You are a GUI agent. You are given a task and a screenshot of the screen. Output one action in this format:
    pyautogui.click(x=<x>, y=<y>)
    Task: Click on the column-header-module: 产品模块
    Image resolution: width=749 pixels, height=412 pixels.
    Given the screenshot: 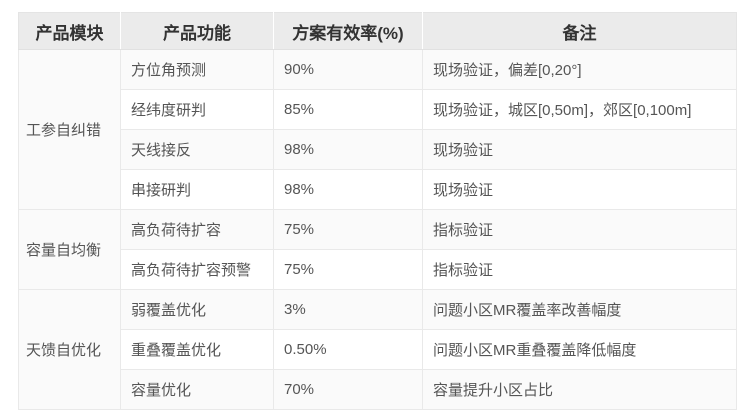 What is the action you would take?
    pyautogui.click(x=69, y=31)
    